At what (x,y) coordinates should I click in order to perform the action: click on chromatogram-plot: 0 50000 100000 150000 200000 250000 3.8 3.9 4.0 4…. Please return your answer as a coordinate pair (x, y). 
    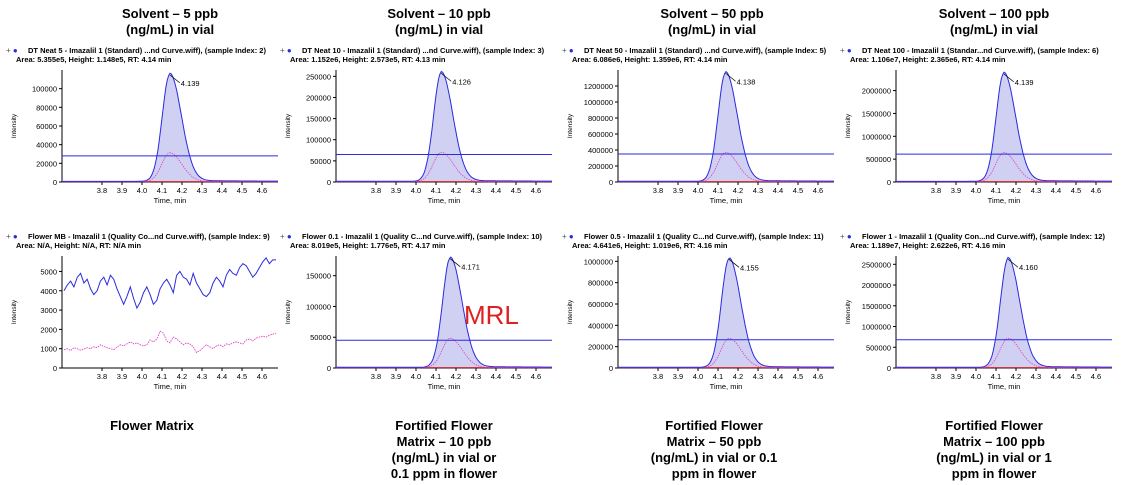
    Looking at the image, I should click on (418, 137).